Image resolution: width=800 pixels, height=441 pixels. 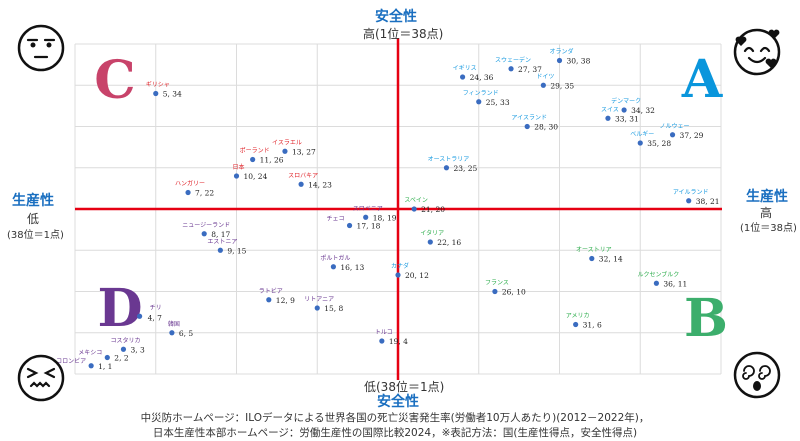 What do you see at coordinates (404, 387) in the screenshot?
I see `bottom-axis-sub: 低(38位＝1点)` at bounding box center [404, 387].